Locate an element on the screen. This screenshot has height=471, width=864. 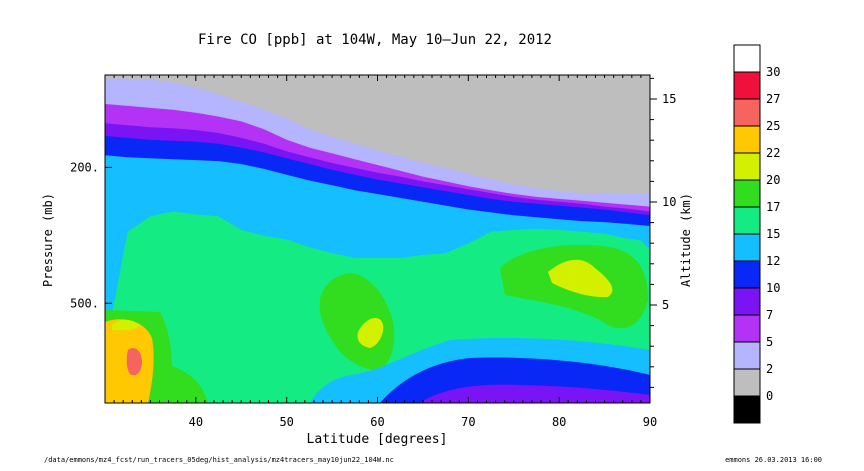
colorbar-label: 20 is located at coordinates (773, 180).